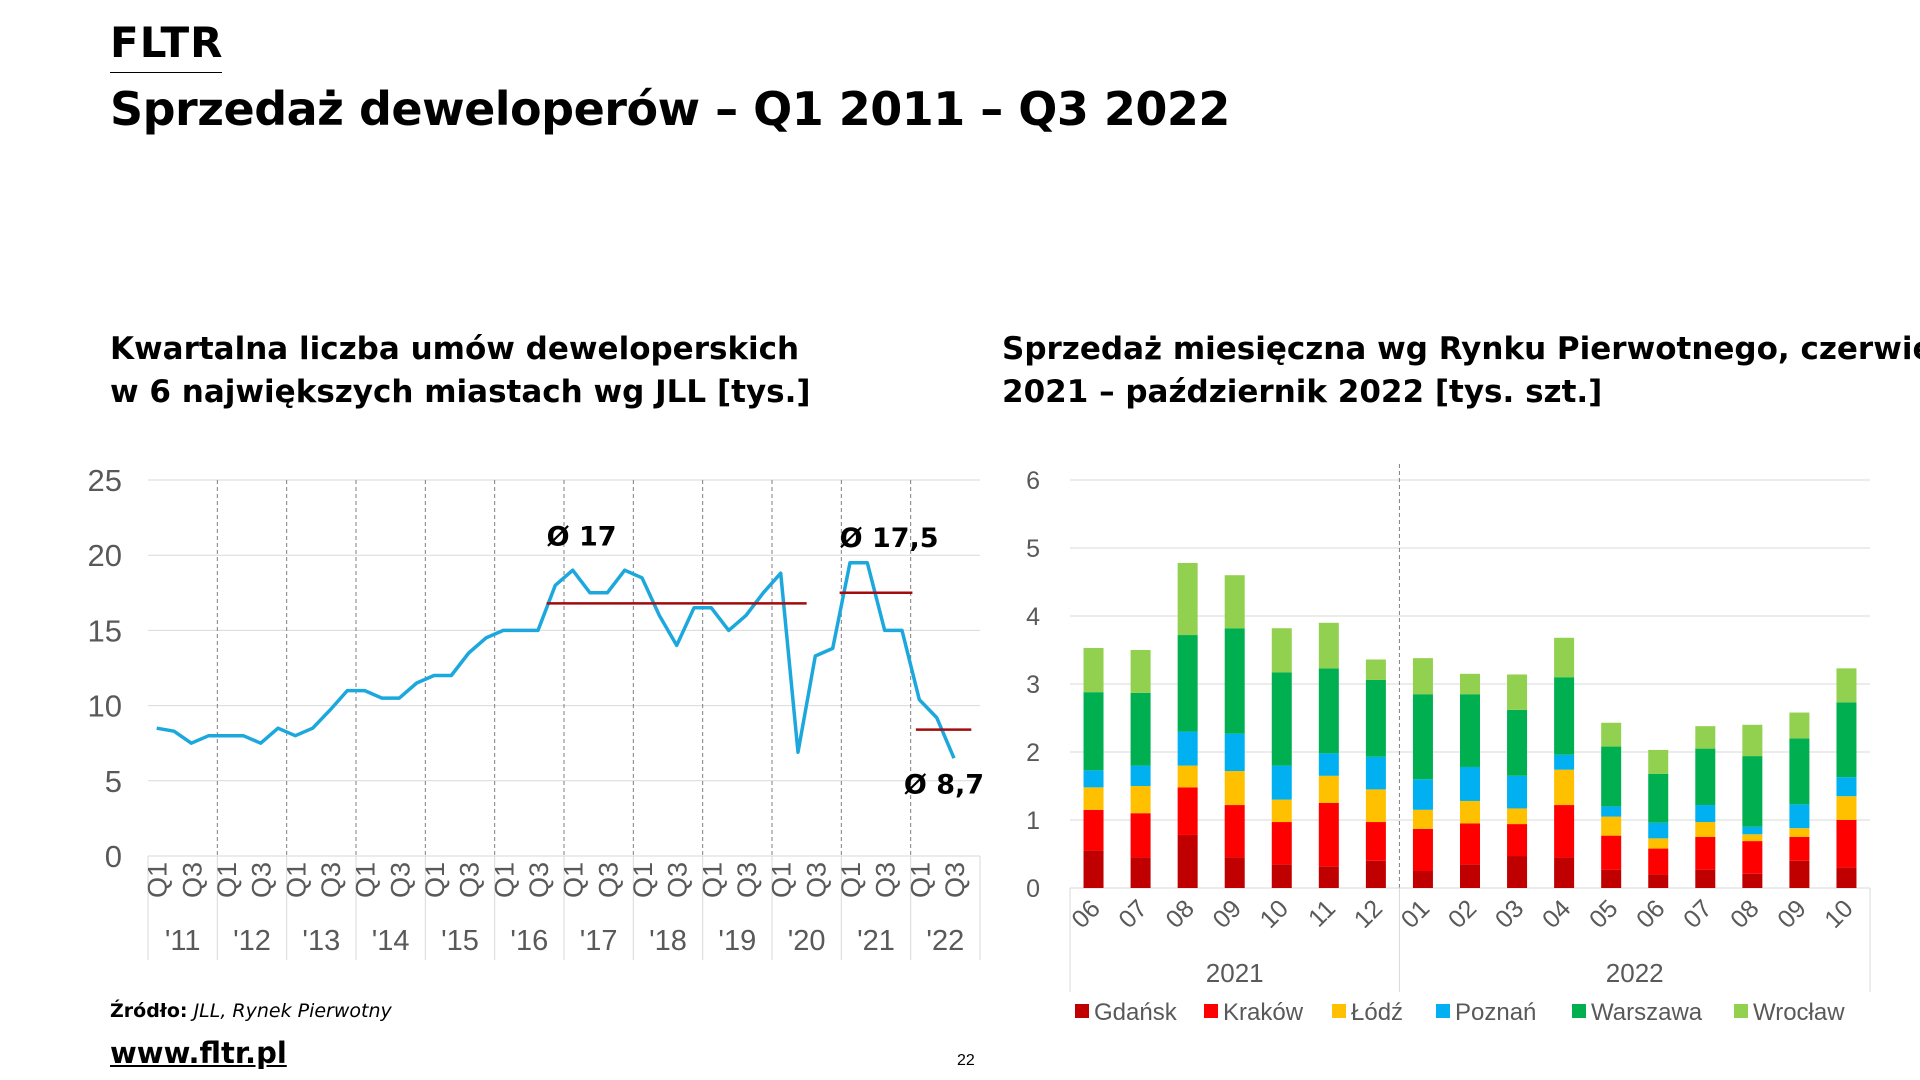 This screenshot has width=1920, height=1080. Describe the element at coordinates (1235, 973) in the screenshot. I see `year-group-label: 2021` at that location.